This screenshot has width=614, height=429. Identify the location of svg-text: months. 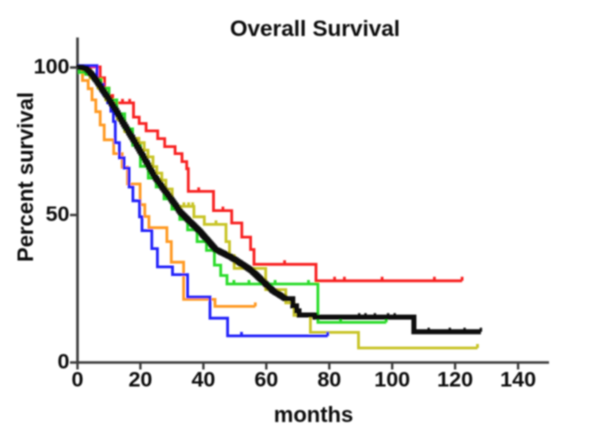
(313, 414).